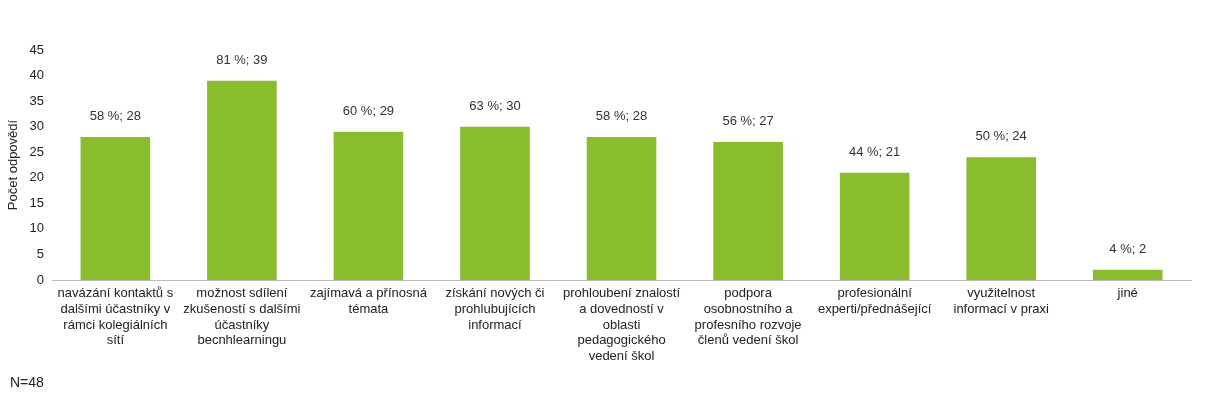  I want to click on y-tick-label: 15, so click(37, 202).